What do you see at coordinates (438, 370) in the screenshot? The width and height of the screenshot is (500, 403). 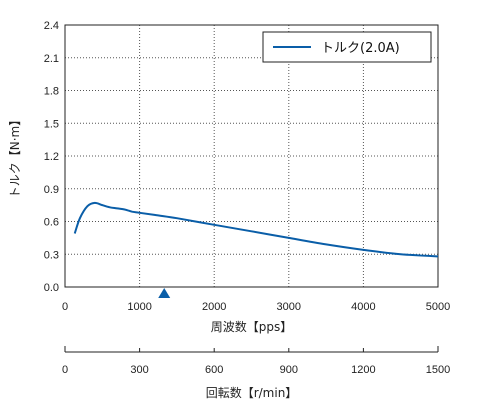 I see `rpm-tick-label: 1500` at bounding box center [438, 370].